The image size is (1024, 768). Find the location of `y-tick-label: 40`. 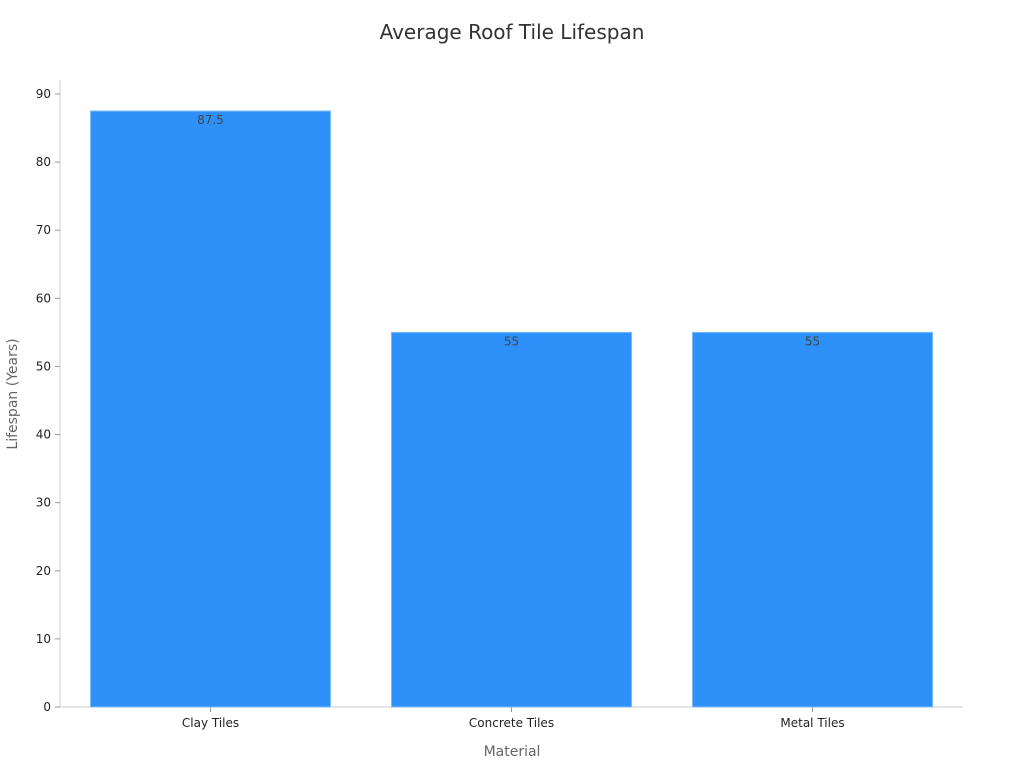

y-tick-label: 40 is located at coordinates (43, 435).